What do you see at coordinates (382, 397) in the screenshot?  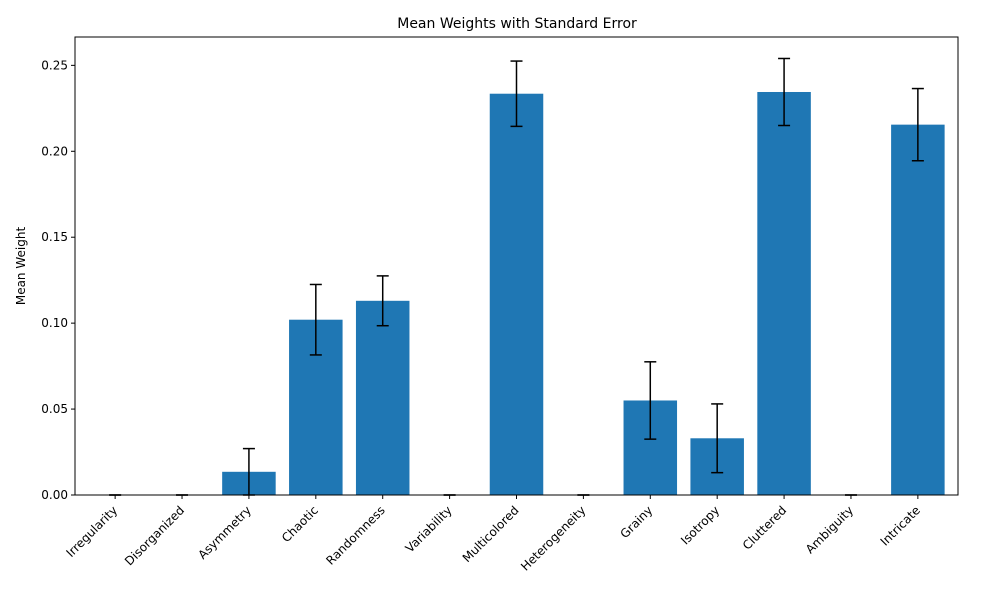 I see `bar-randomness` at bounding box center [382, 397].